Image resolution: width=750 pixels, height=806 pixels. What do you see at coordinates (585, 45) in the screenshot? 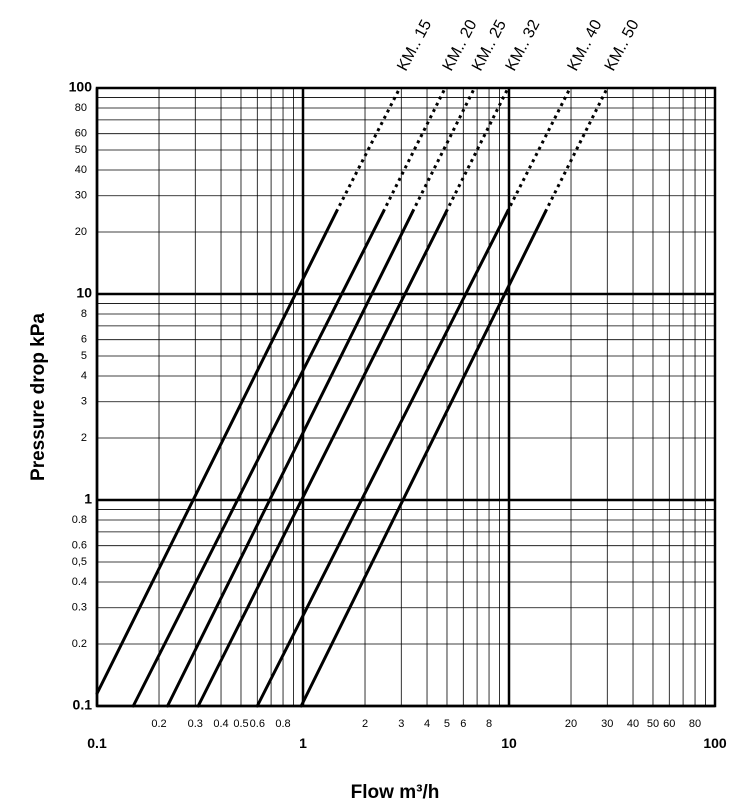
I see `series-label-5: KM.. 40` at bounding box center [585, 45].